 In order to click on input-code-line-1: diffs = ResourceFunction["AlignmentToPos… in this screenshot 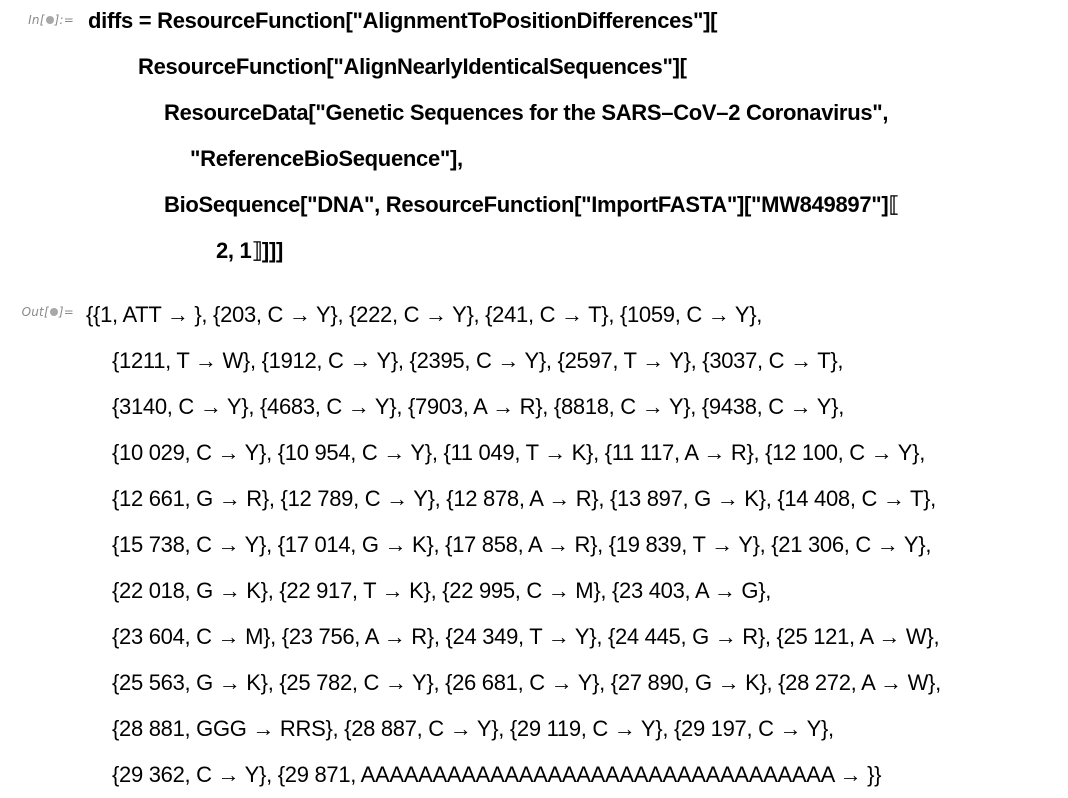, I will do `click(403, 20)`.